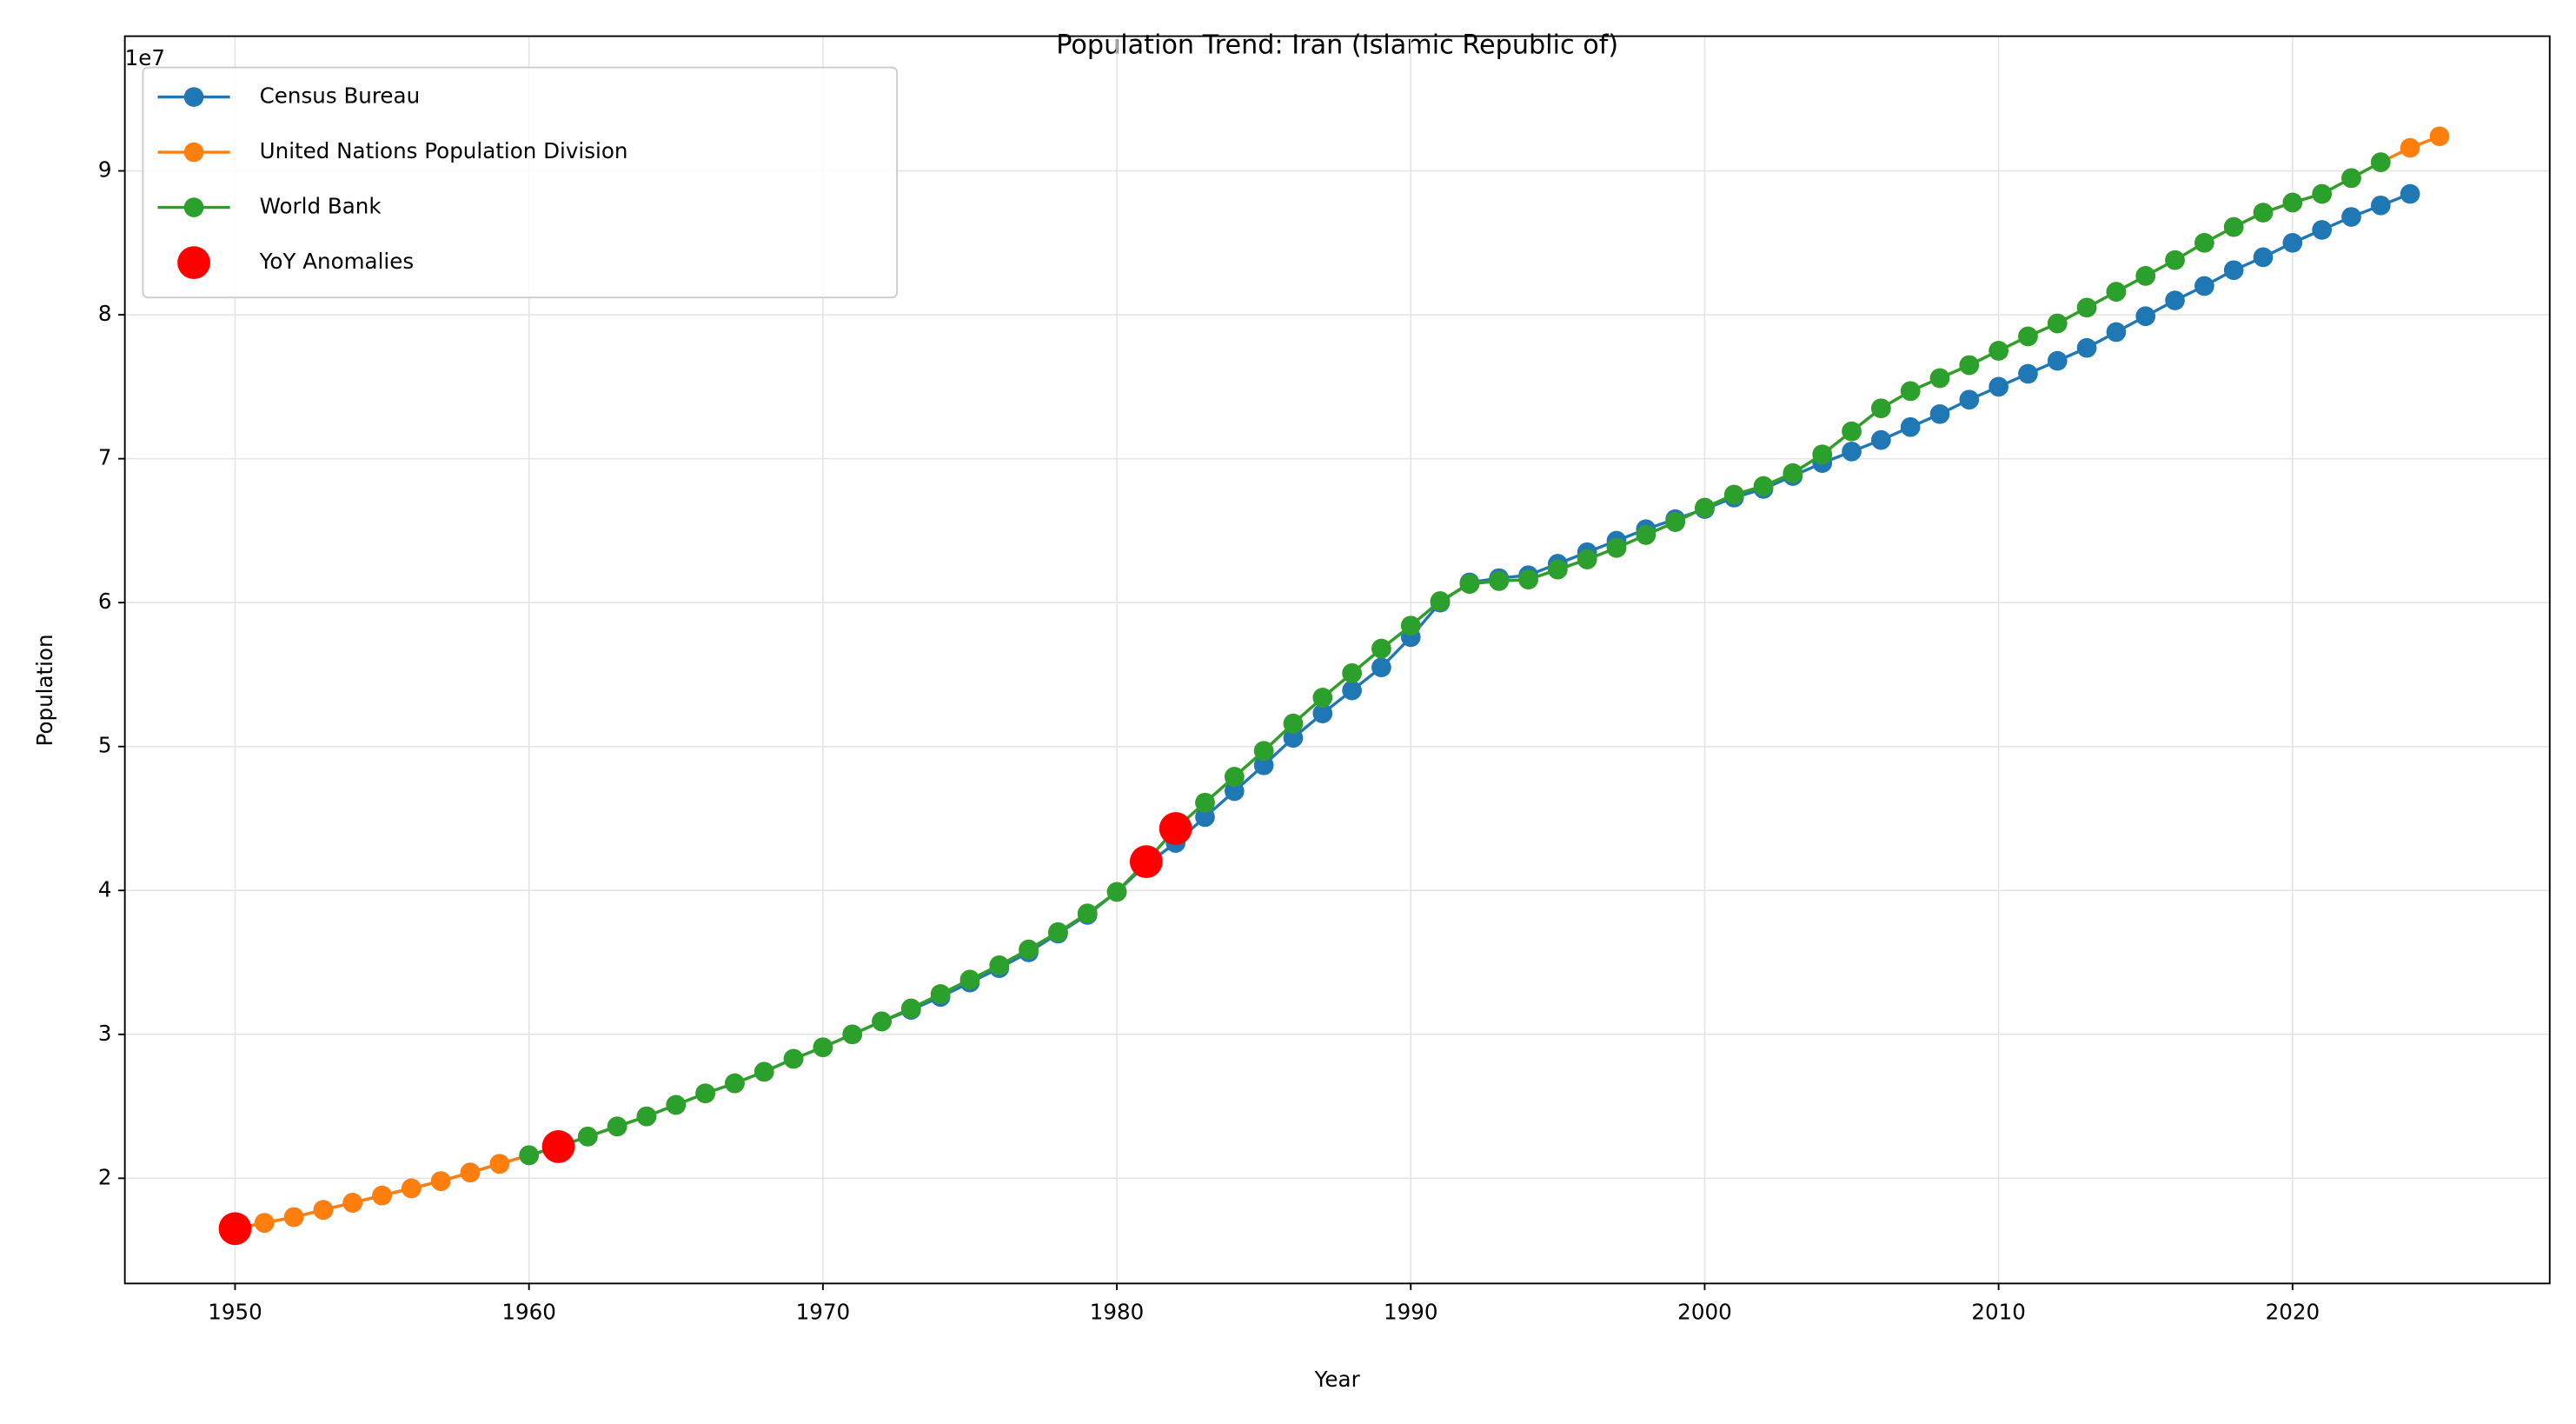 This screenshot has width=2576, height=1424. What do you see at coordinates (145, 57) in the screenshot?
I see `y-offset-text: 1e7` at bounding box center [145, 57].